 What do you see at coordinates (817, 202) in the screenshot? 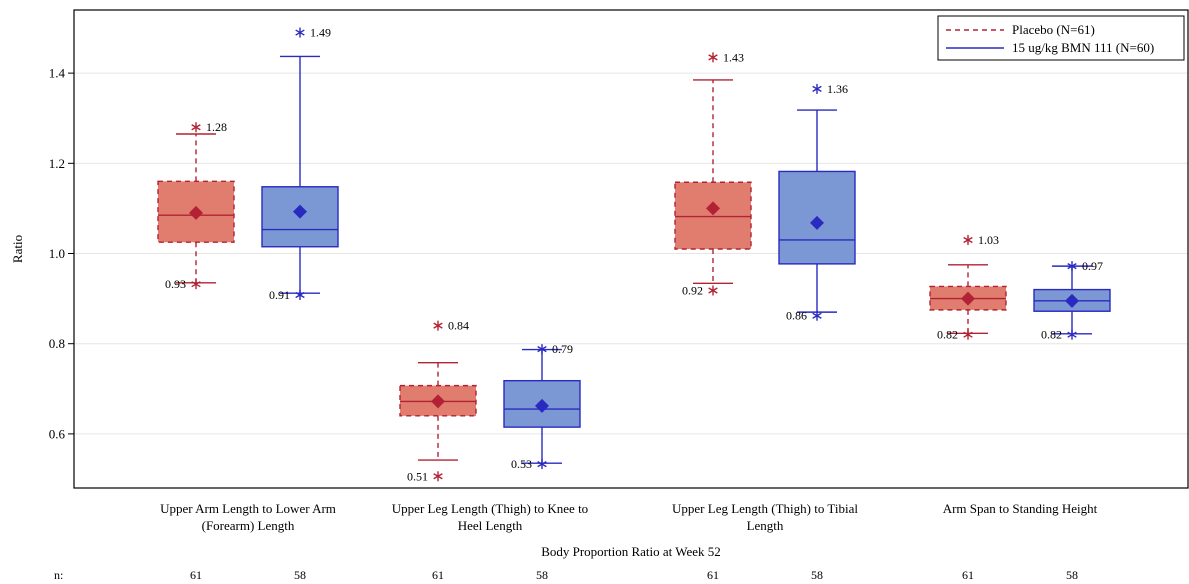
I see `box-bmn111-2: 1.36 0.86` at bounding box center [817, 202].